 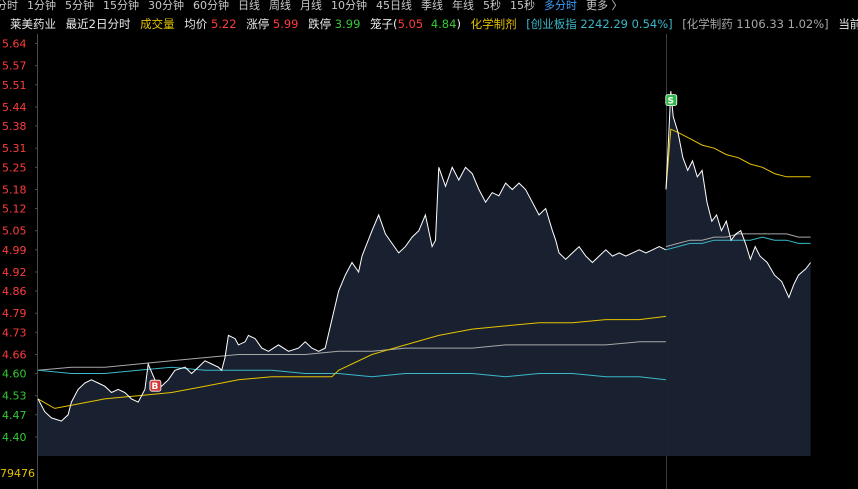 What do you see at coordinates (493, 24) in the screenshot?
I see `sector-label: 化学制剂` at bounding box center [493, 24].